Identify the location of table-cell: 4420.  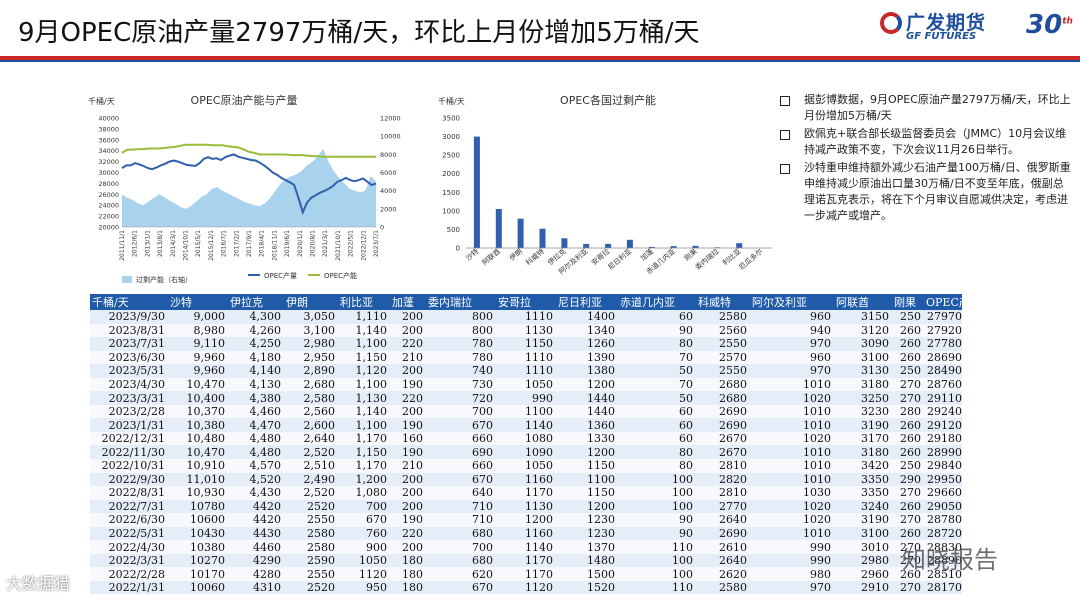
(256, 506).